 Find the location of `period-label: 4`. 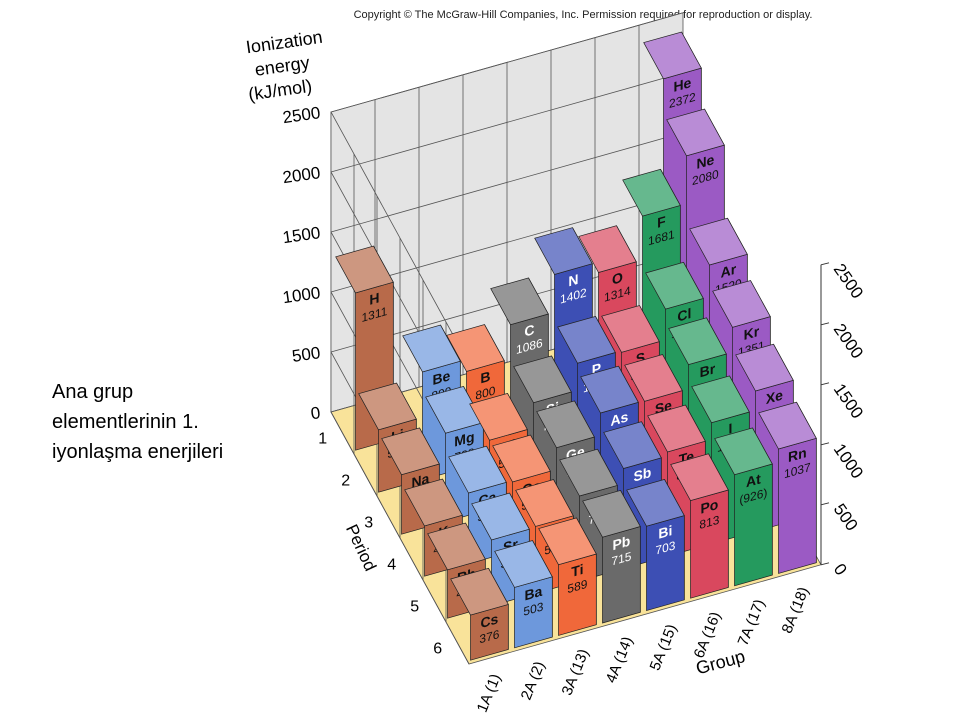

period-label: 4 is located at coordinates (391, 564).